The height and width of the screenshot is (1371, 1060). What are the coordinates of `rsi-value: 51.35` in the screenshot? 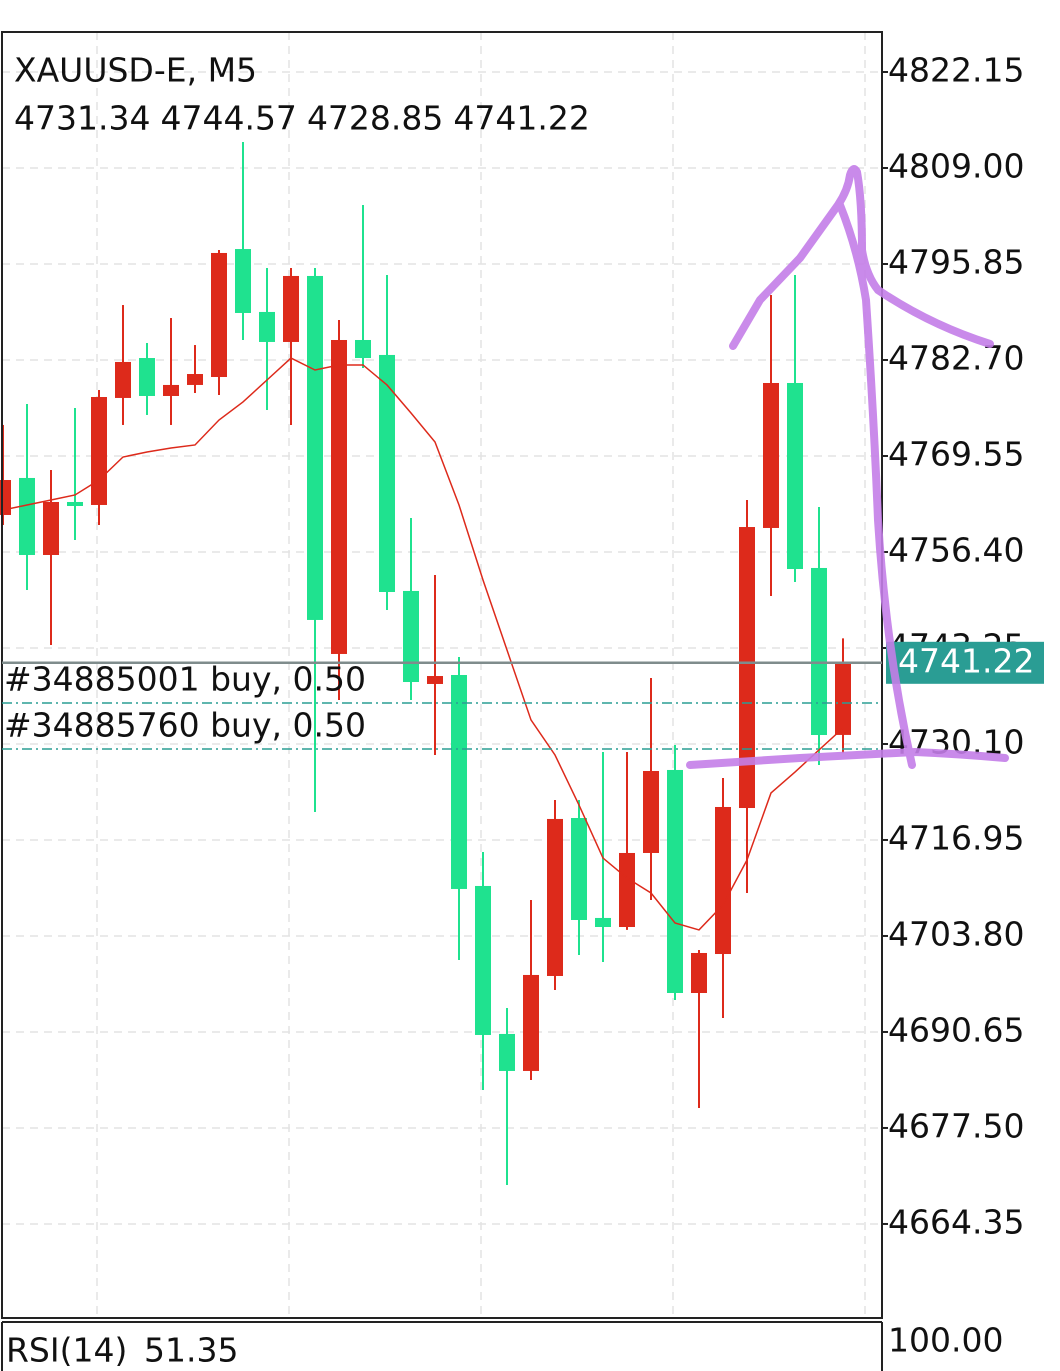 It's located at (191, 1350).